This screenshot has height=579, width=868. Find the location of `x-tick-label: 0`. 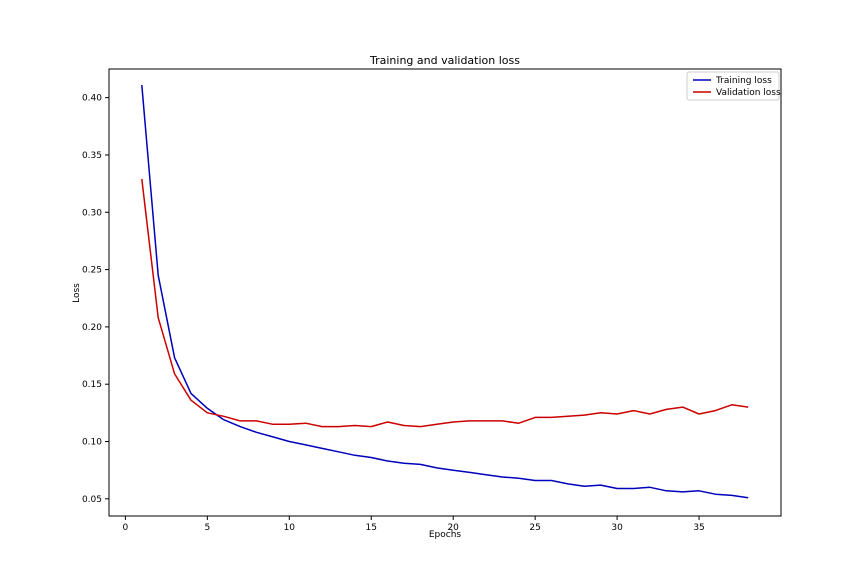

x-tick-label: 0 is located at coordinates (126, 528).